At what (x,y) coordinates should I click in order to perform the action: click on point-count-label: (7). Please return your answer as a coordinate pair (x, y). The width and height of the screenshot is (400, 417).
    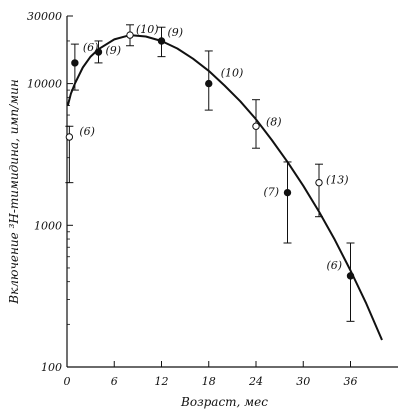
    Looking at the image, I should click on (272, 192).